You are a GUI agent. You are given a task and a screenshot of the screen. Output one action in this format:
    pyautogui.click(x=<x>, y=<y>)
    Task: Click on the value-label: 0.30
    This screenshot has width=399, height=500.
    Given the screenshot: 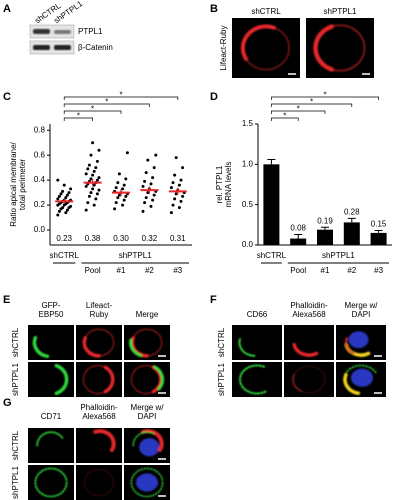 What is the action you would take?
    pyautogui.click(x=121, y=238)
    